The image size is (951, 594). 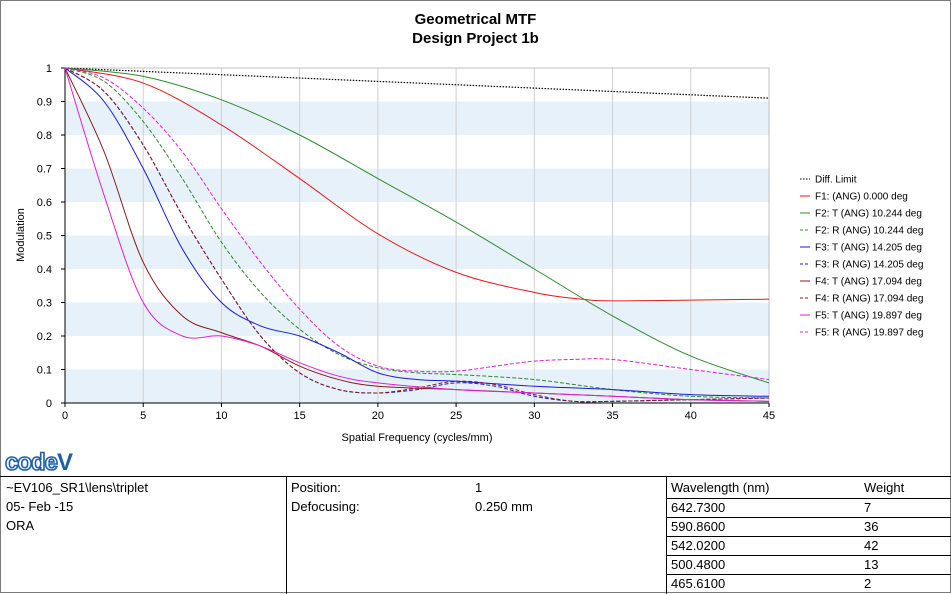 What do you see at coordinates (44, 203) in the screenshot?
I see `y-tick-label: 0.6` at bounding box center [44, 203].